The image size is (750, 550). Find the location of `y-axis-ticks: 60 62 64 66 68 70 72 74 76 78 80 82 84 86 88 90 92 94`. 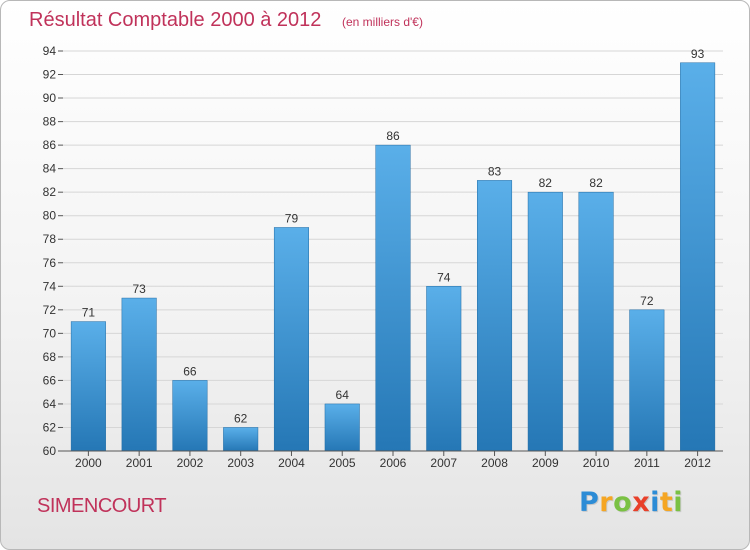

y-axis-ticks: 60 62 64 66 68 70 72 74 76 78 80 82 84 86 88 90 92 94 is located at coordinates (53, 251).